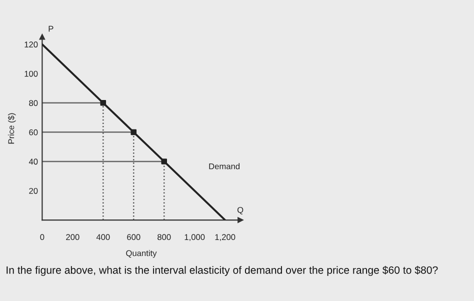 The image size is (474, 301). What do you see at coordinates (225, 238) in the screenshot?
I see `x-tick-label: 1,200` at bounding box center [225, 238].